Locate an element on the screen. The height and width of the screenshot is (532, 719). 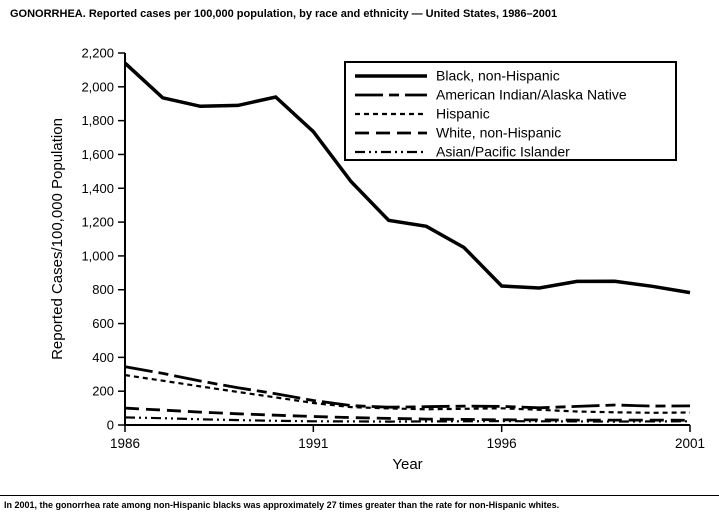
legend-item-black-non-hispanic: Black, non-Hispanic is located at coordinates (457, 76).